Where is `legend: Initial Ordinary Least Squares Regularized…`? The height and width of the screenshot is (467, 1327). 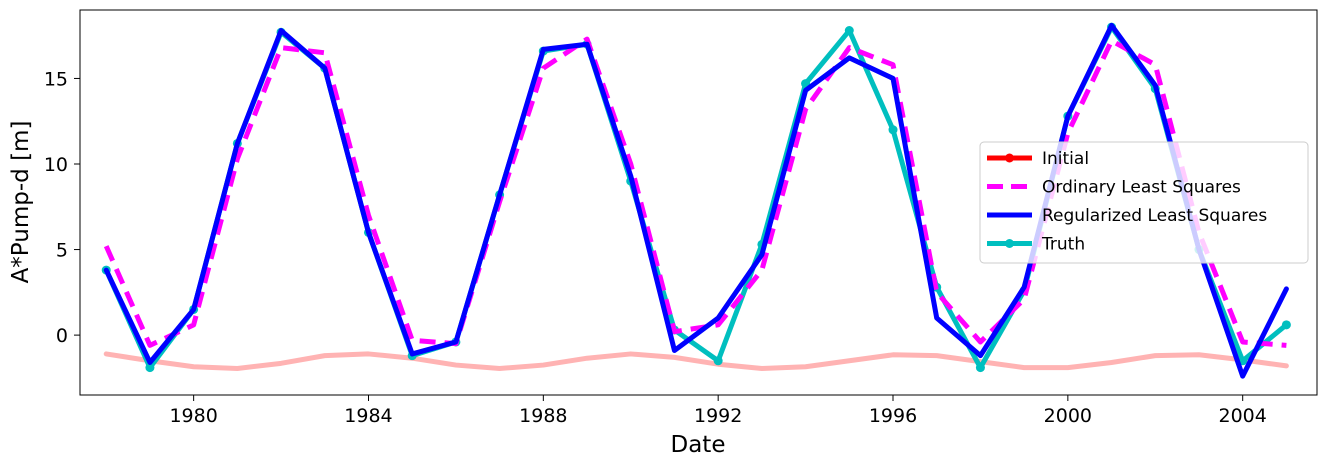 legend: Initial Ordinary Least Squares Regularized… is located at coordinates (1144, 202).